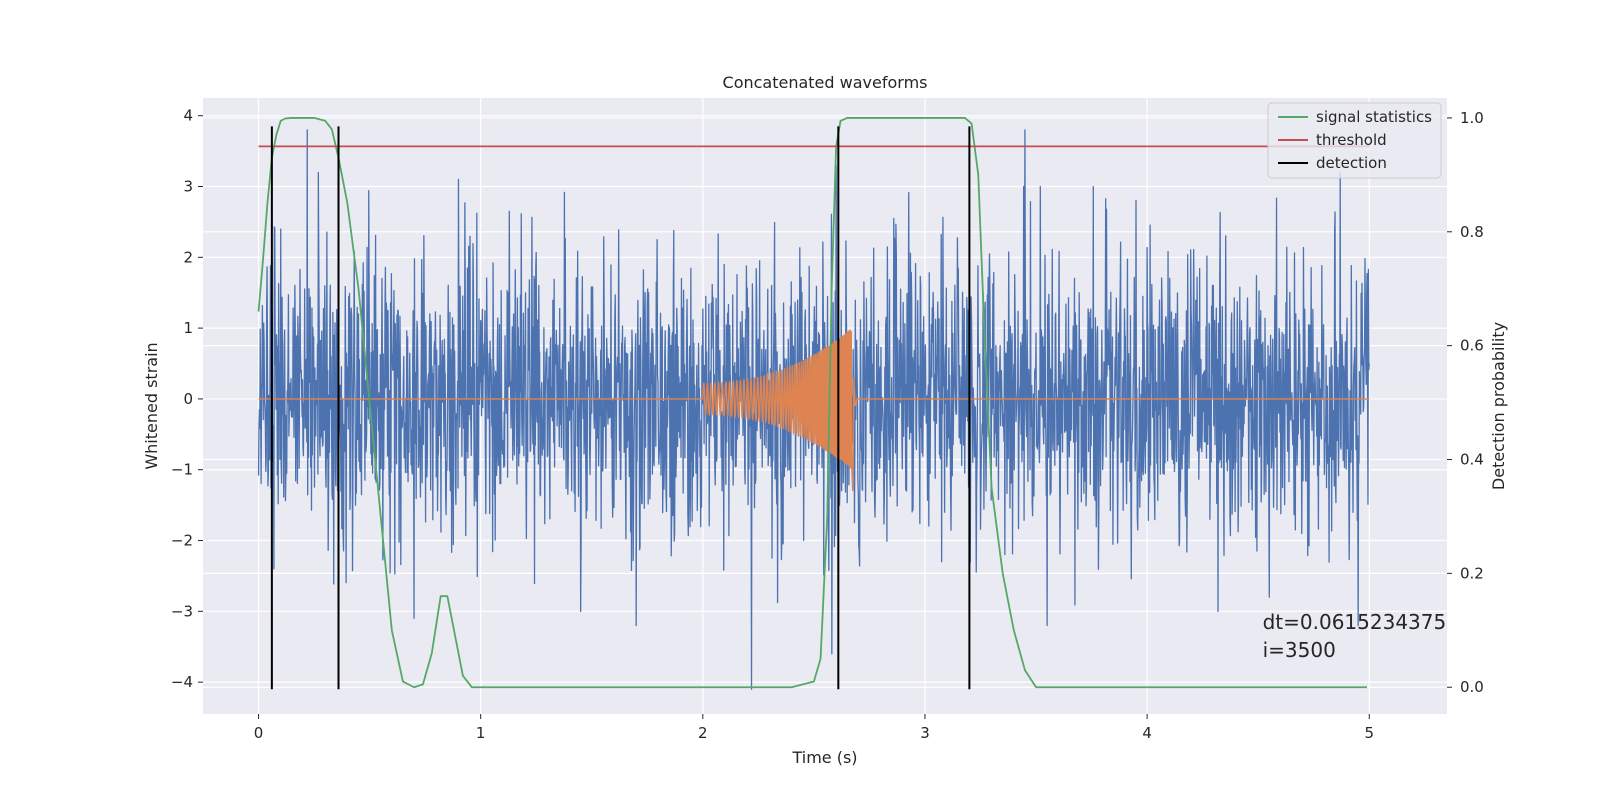  Describe the element at coordinates (481, 733) in the screenshot. I see `x-tick-label: 1` at that location.